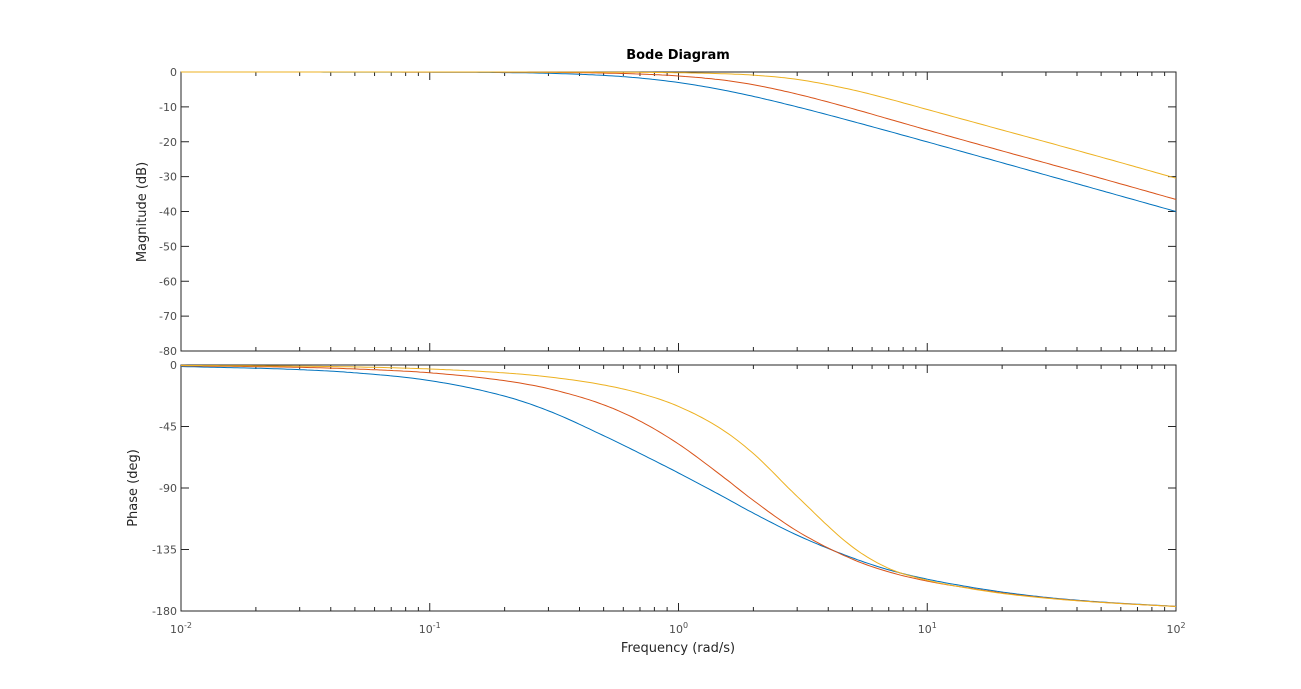  Describe the element at coordinates (168, 488) in the screenshot. I see `phase-ytick-label: -90` at that location.